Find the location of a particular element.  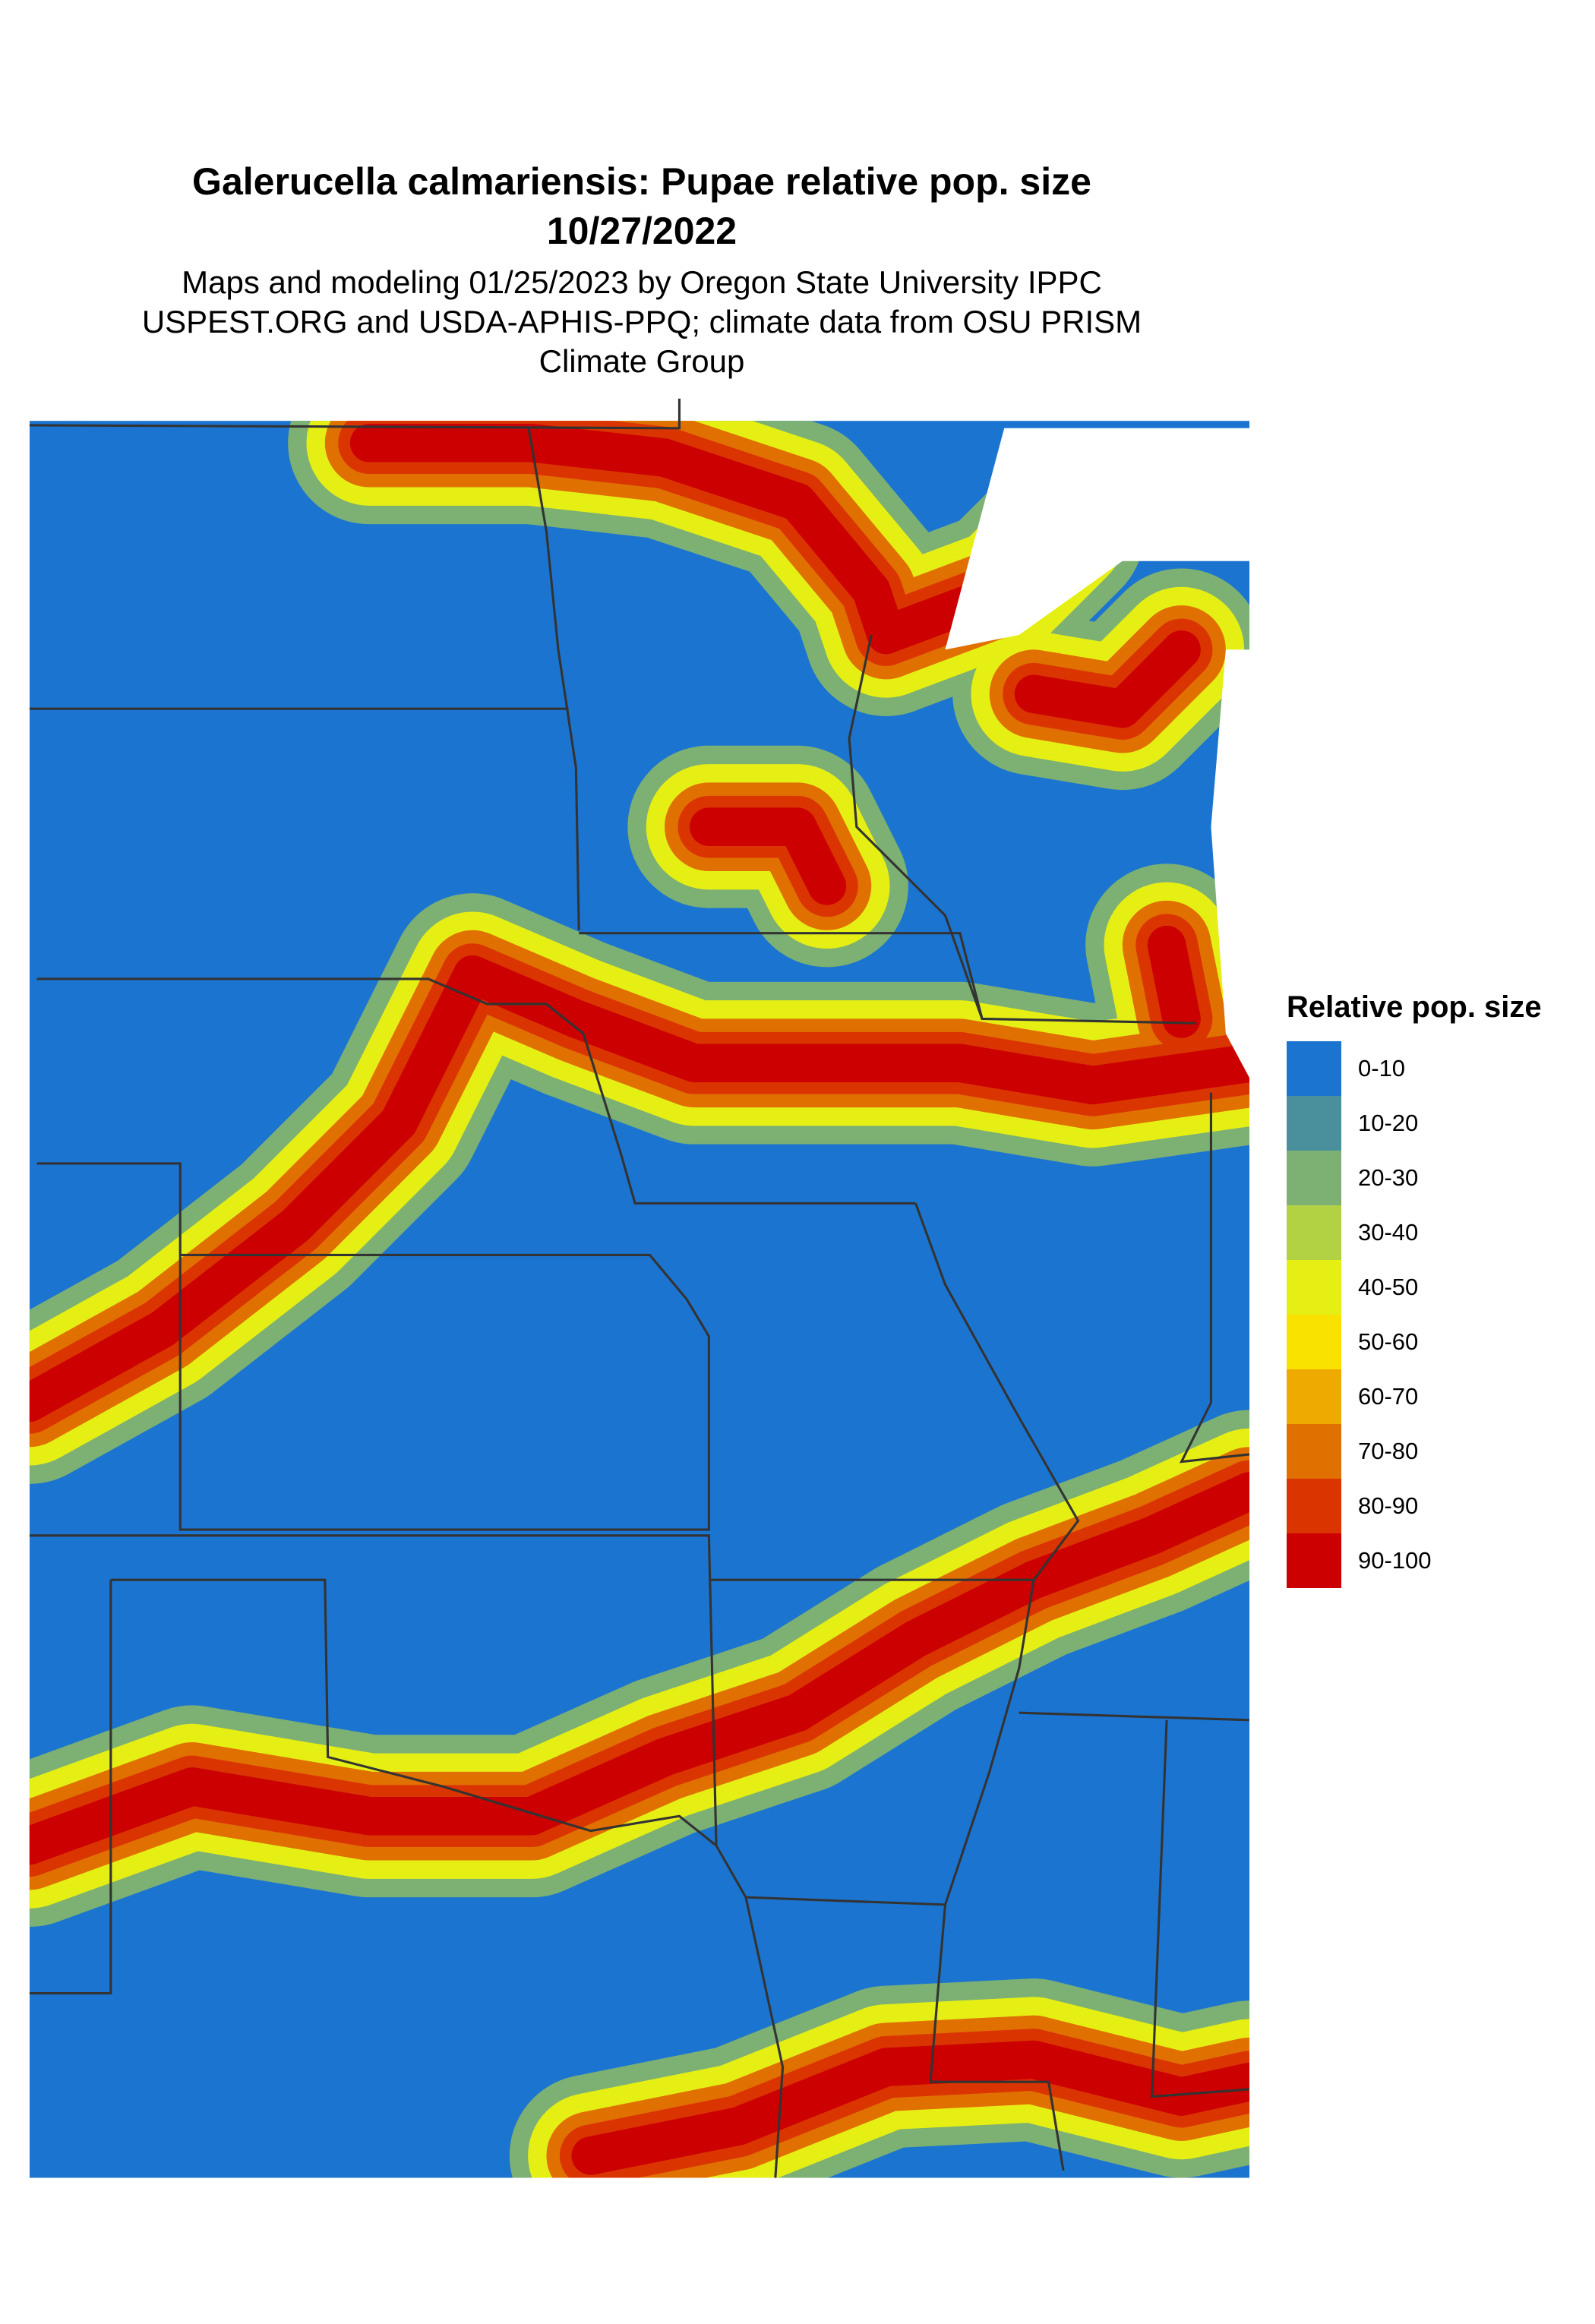

legend-item: 0-10 is located at coordinates (1414, 1068).